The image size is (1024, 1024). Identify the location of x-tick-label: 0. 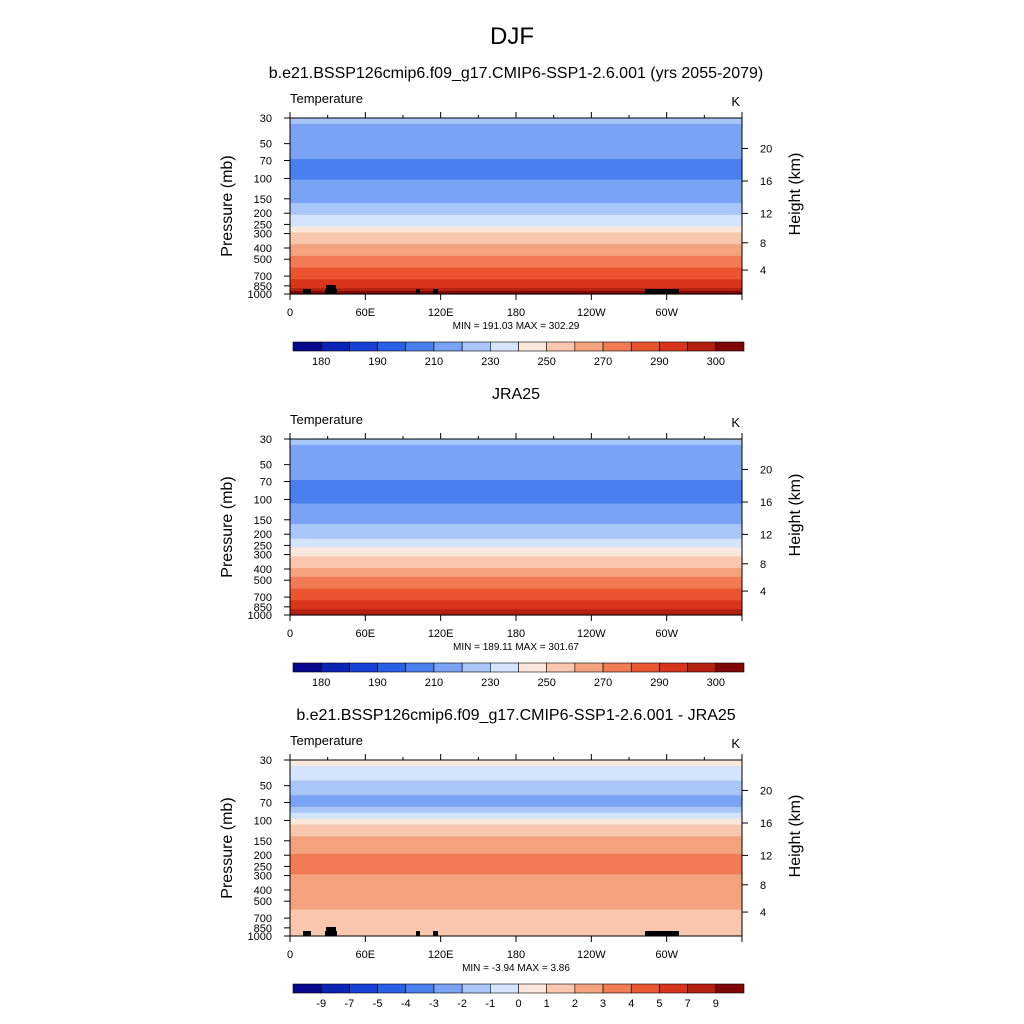
(290, 313).